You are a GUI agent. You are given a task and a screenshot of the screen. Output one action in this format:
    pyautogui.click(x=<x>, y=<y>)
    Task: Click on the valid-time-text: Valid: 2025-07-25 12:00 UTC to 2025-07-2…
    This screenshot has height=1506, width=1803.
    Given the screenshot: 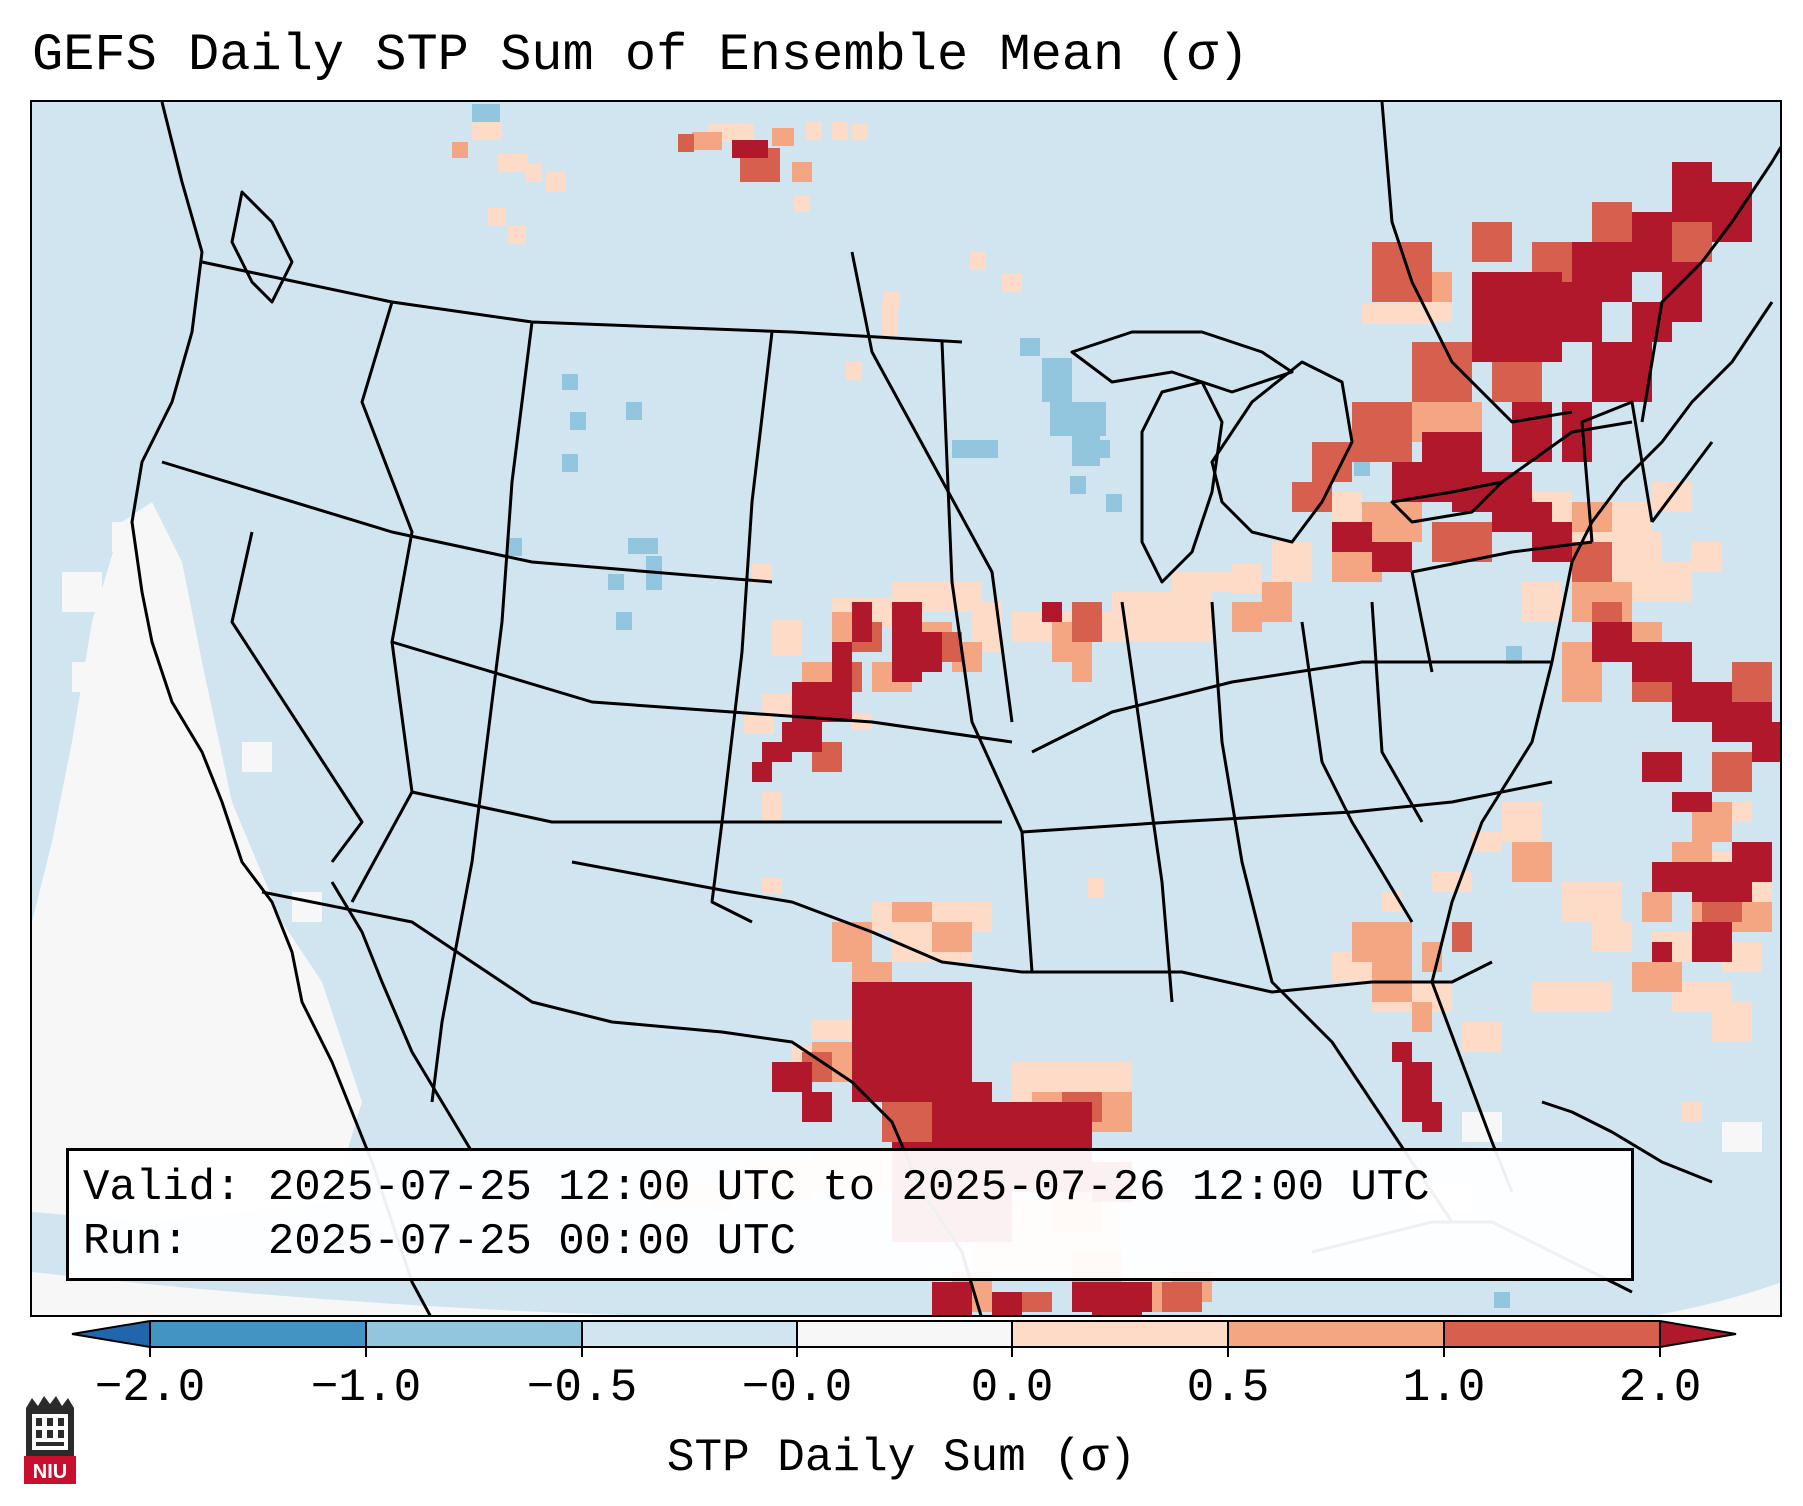 What is the action you would take?
    pyautogui.click(x=756, y=1188)
    